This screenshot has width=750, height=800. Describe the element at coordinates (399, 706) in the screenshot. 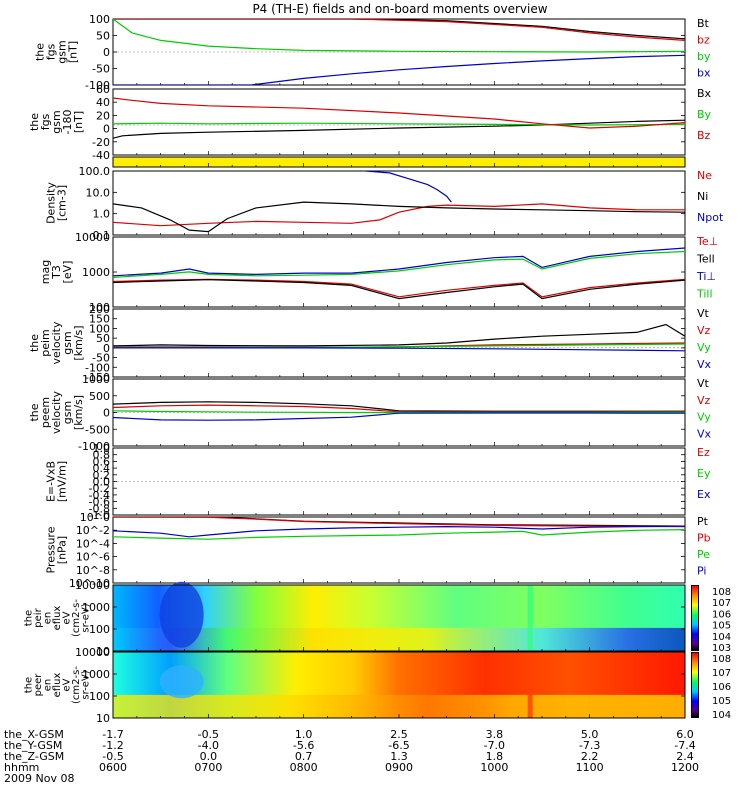

I see `spectrogram-low-energy` at that location.